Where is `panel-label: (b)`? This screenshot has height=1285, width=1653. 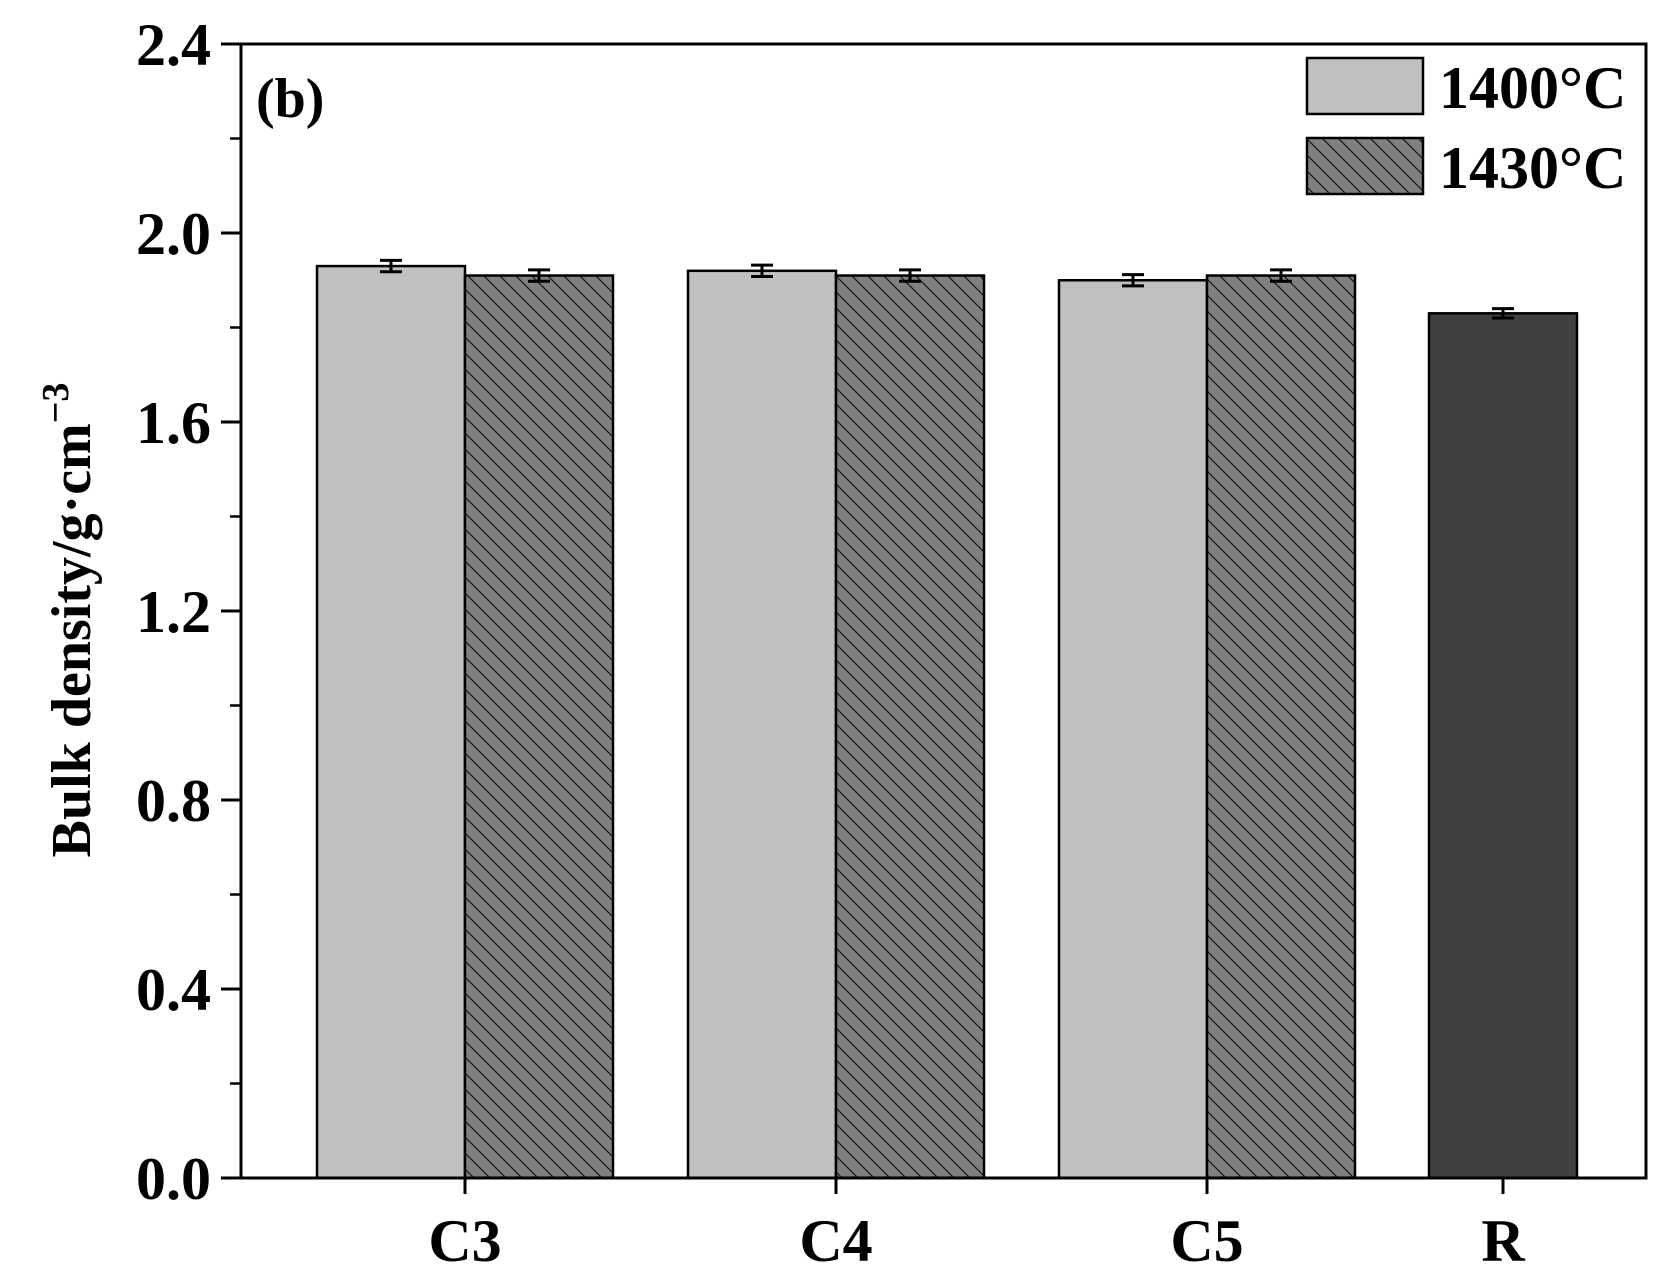
panel-label: (b) is located at coordinates (290, 99).